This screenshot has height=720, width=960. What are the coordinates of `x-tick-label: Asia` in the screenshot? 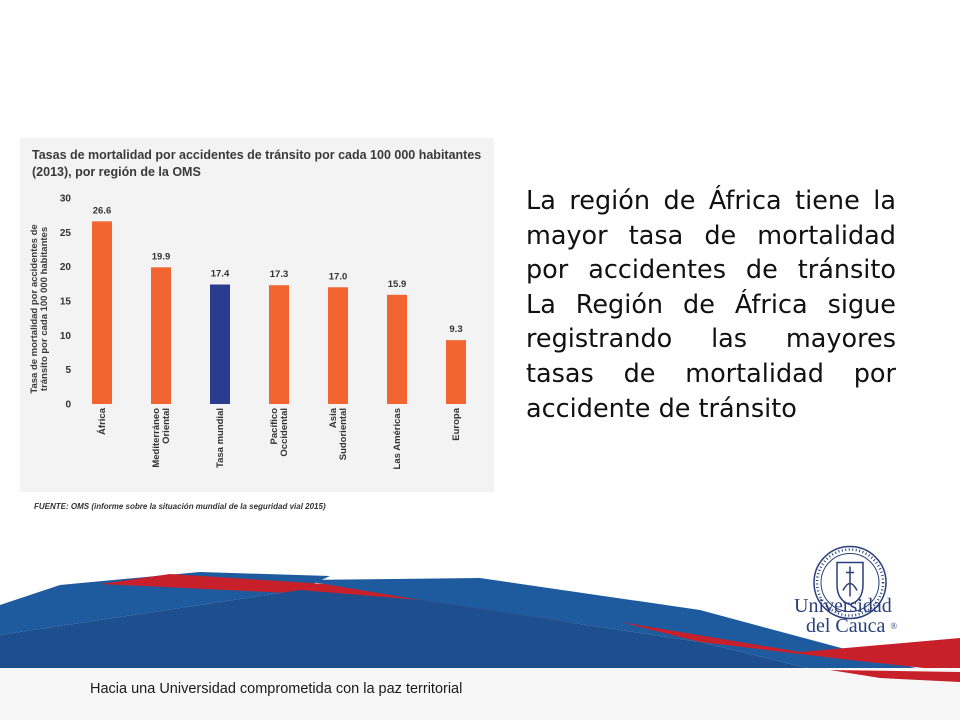 It's located at (333, 417).